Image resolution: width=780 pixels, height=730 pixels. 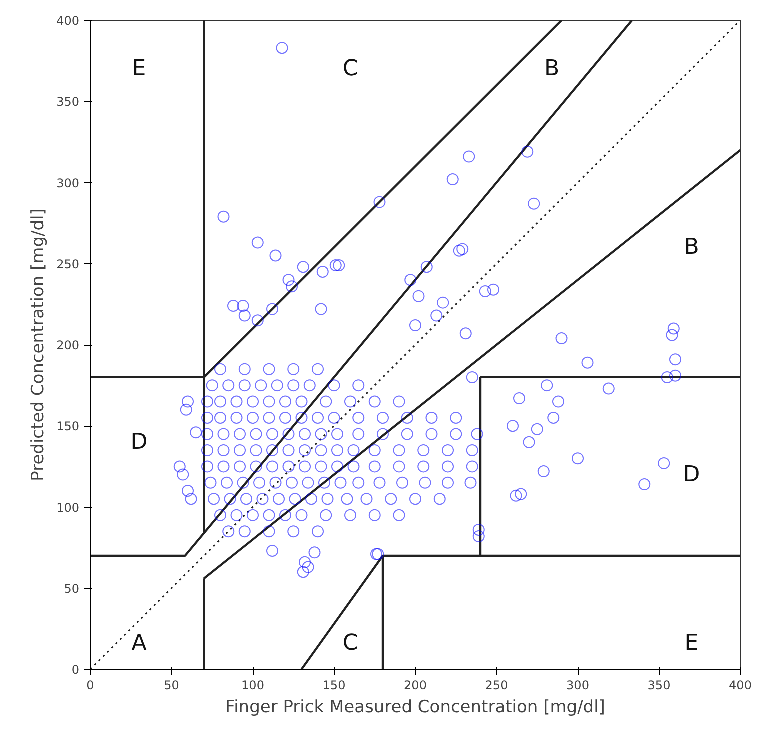 What do you see at coordinates (68, 102) in the screenshot?
I see `y-tick-label: 350` at bounding box center [68, 102].